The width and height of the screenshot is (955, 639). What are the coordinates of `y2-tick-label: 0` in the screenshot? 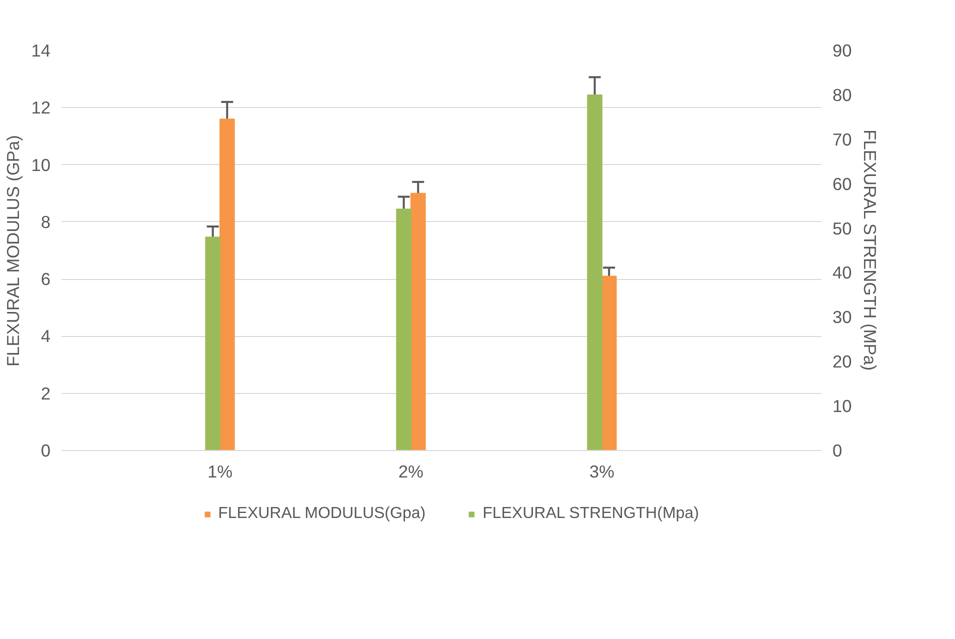 It's located at (837, 450).